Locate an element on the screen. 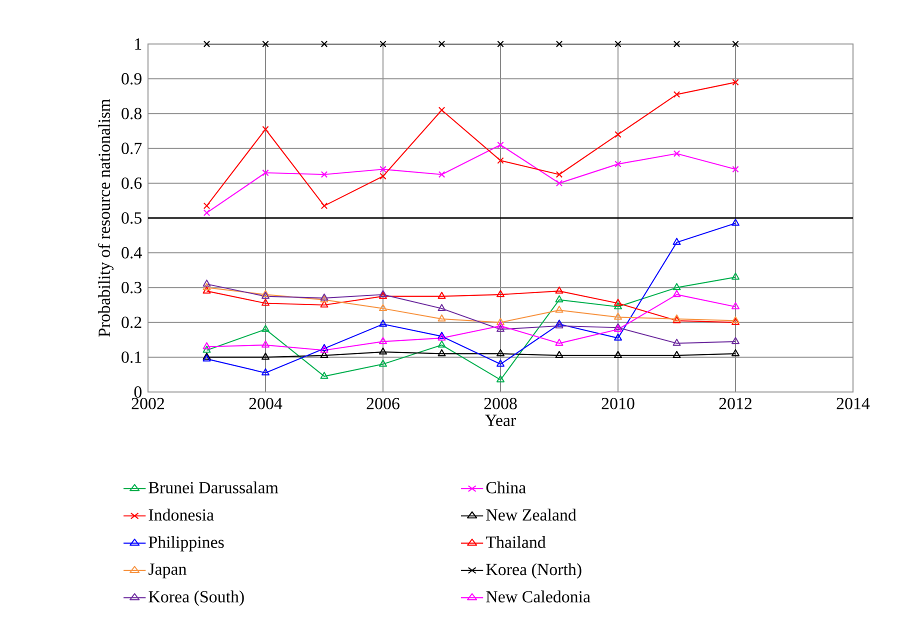 This screenshot has width=902, height=644. y-tick-label: 0.2 is located at coordinates (132, 322).